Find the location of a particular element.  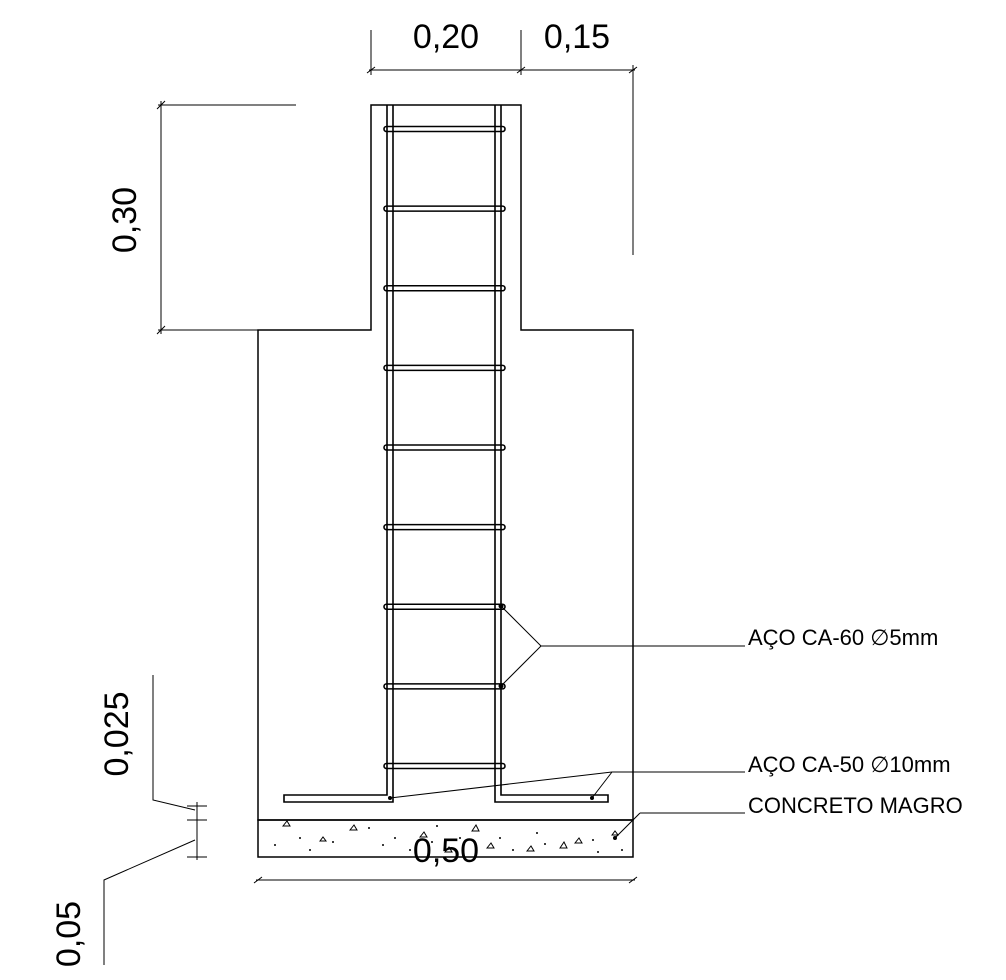

concrete-dots is located at coordinates (448, 839).